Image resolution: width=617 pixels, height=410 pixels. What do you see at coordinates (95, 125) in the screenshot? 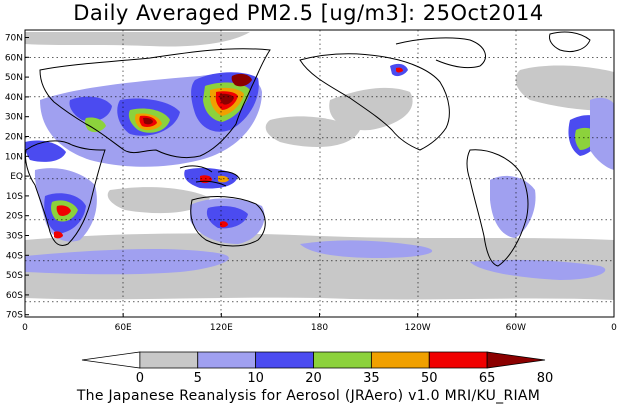
I see `arabia-green` at bounding box center [95, 125].